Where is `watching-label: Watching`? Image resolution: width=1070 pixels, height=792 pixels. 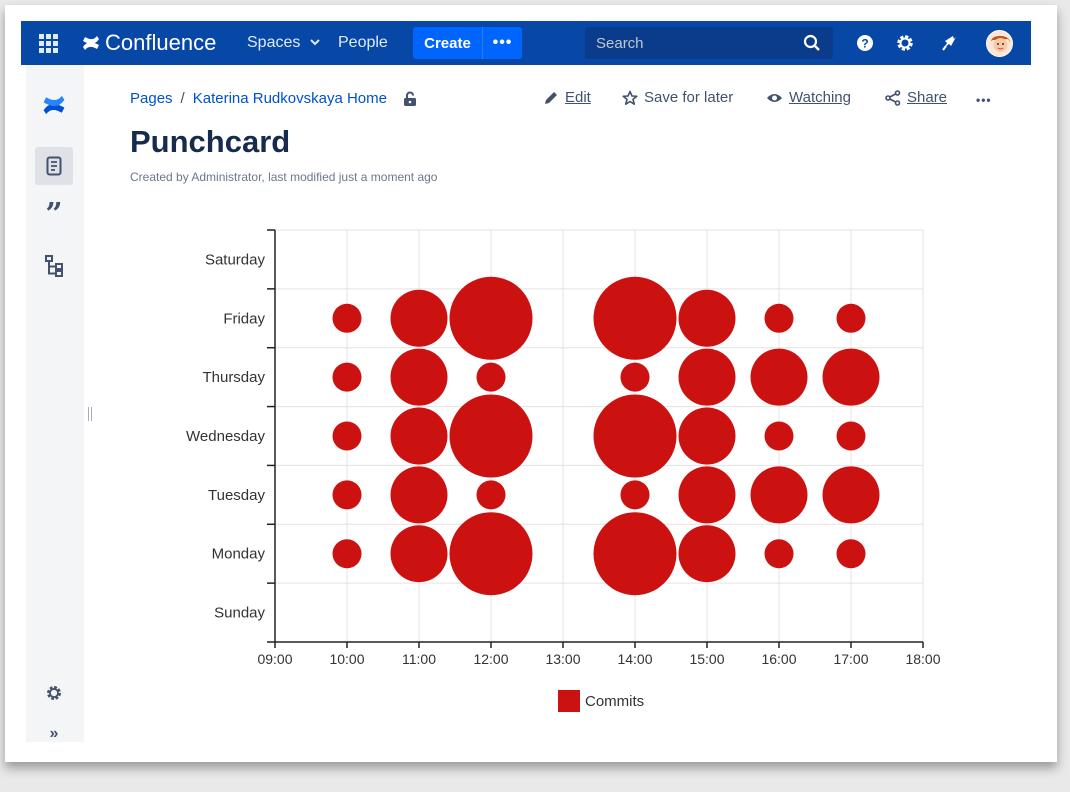 watching-label: Watching is located at coordinates (820, 97).